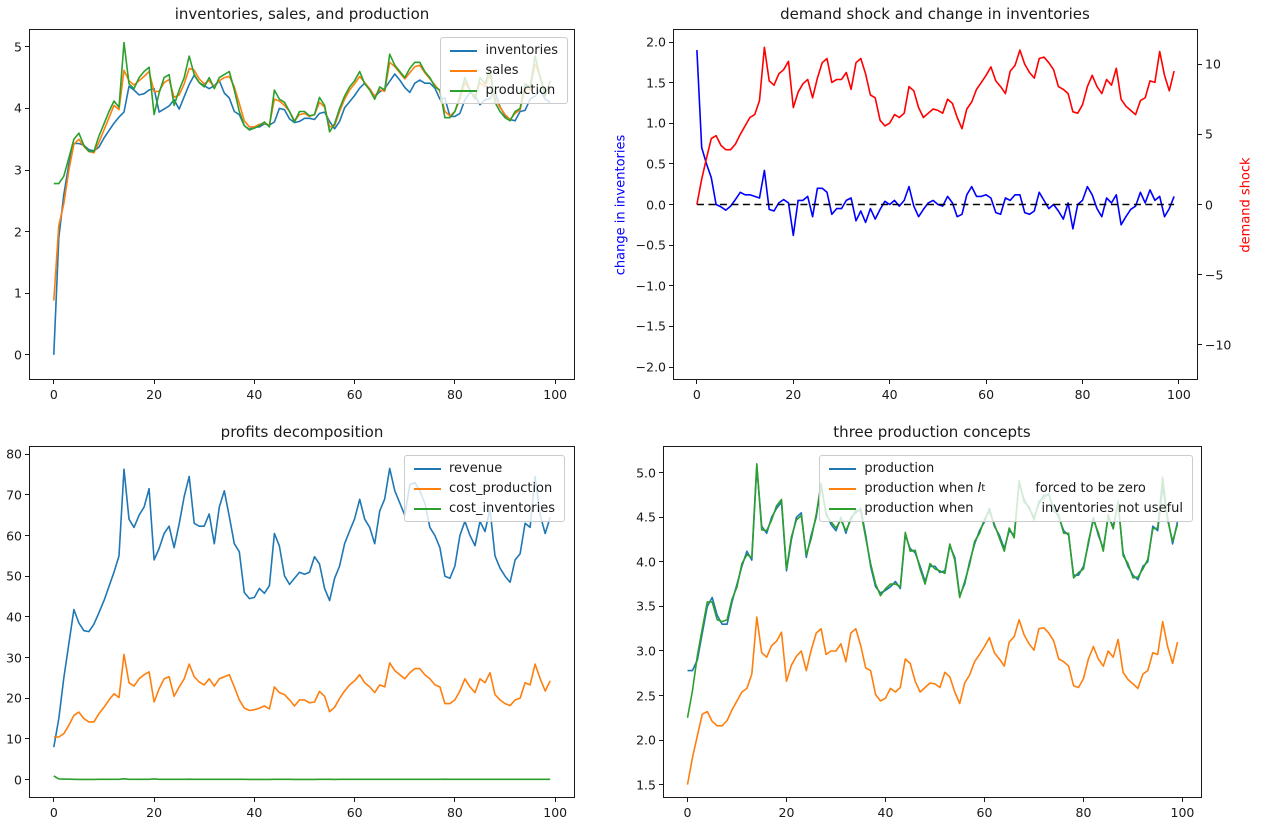 The width and height of the screenshot is (1268, 834). I want to click on legend-item: production when inventories not useful, so click(1006, 508).